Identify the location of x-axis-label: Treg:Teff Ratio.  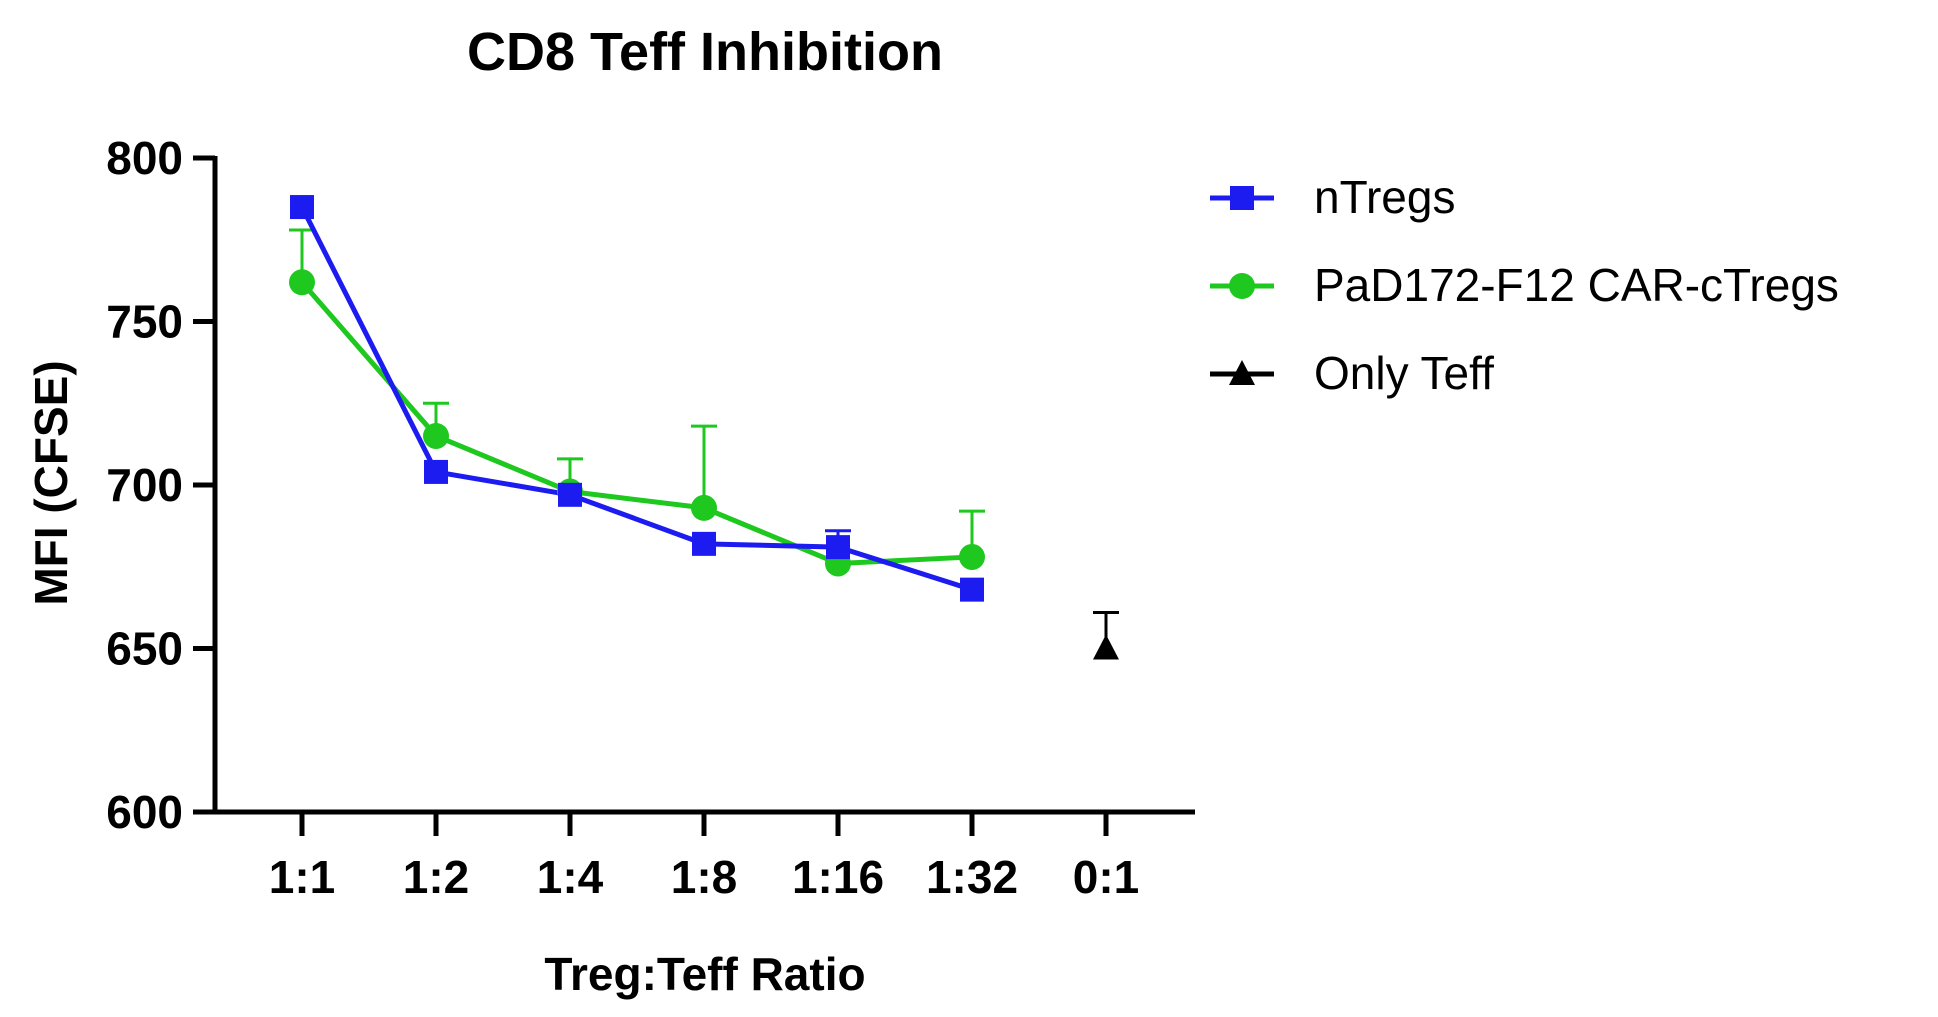
(704, 974).